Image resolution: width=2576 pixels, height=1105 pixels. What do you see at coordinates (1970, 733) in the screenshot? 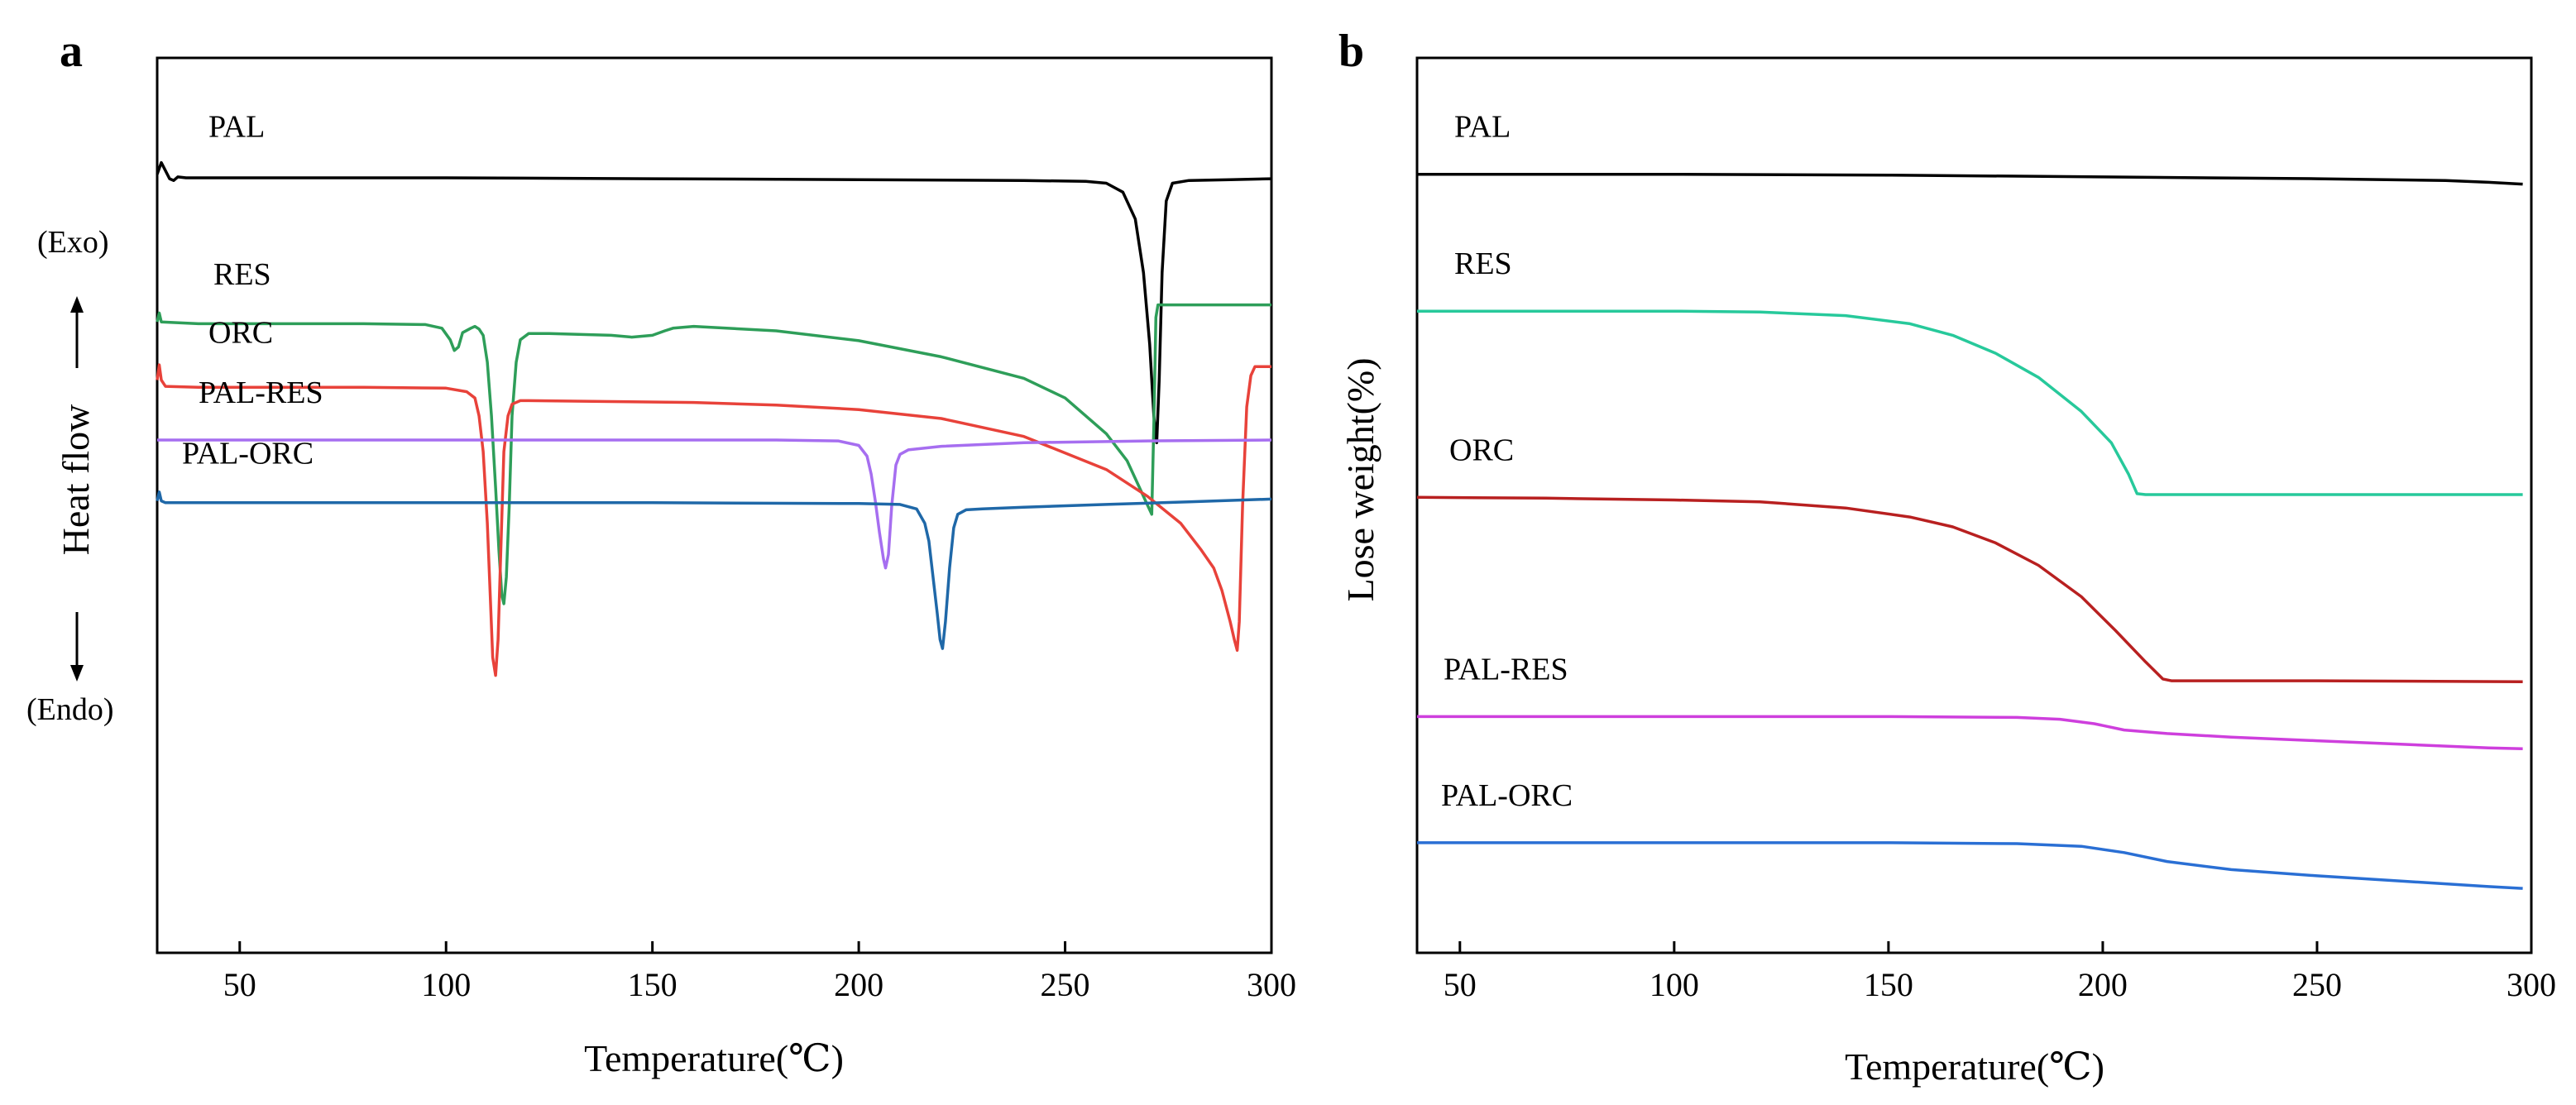
I see `b-series-line-pal-res` at bounding box center [1970, 733].